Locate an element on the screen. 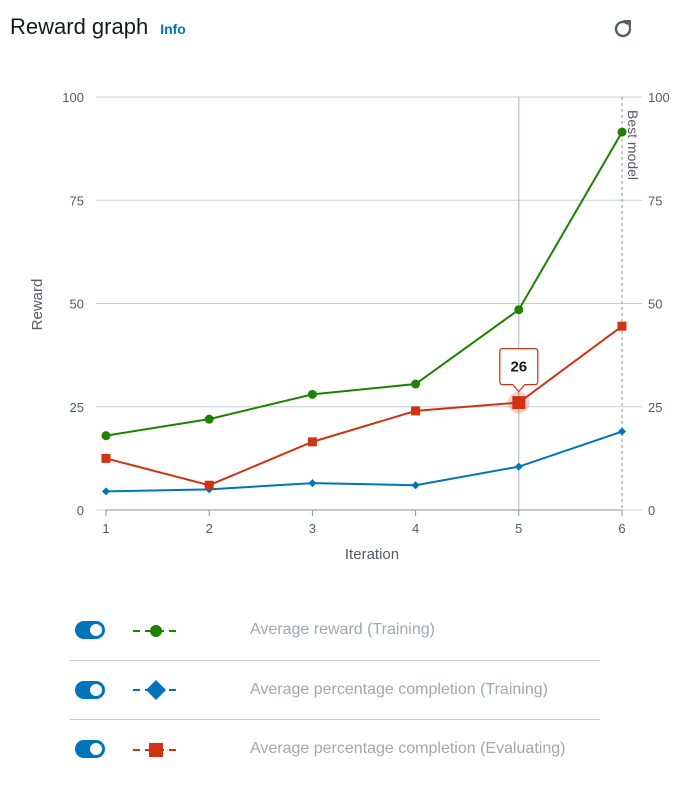  y-tick-label-right: 75 is located at coordinates (655, 200).